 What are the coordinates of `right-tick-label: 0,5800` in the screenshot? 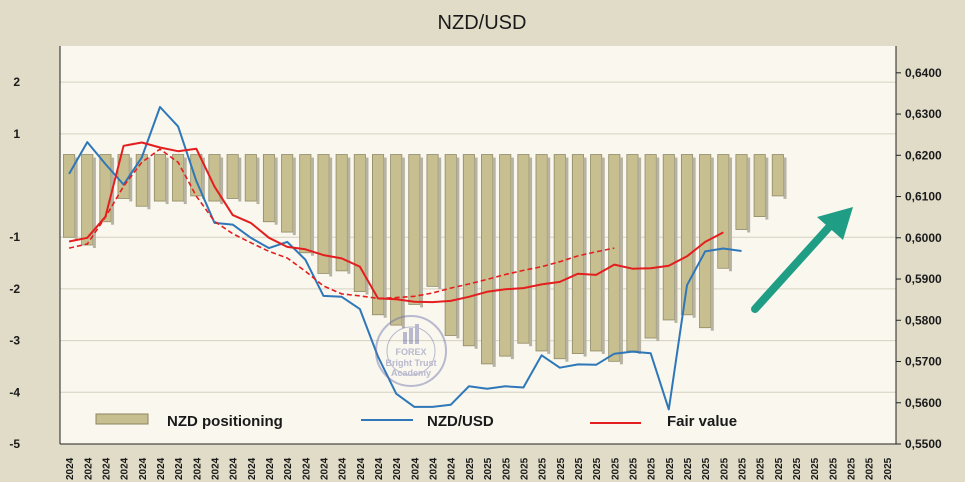 It's located at (923, 320).